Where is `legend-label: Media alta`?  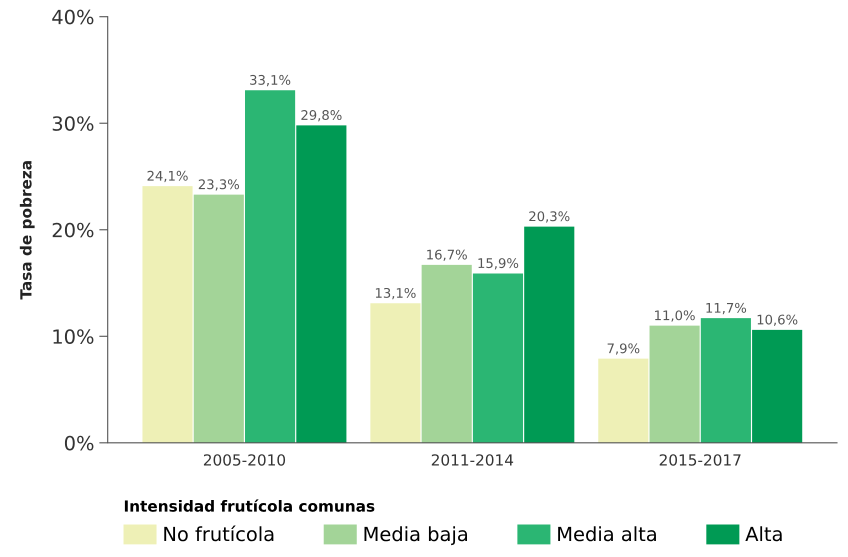
legend-label: Media alta is located at coordinates (607, 534).